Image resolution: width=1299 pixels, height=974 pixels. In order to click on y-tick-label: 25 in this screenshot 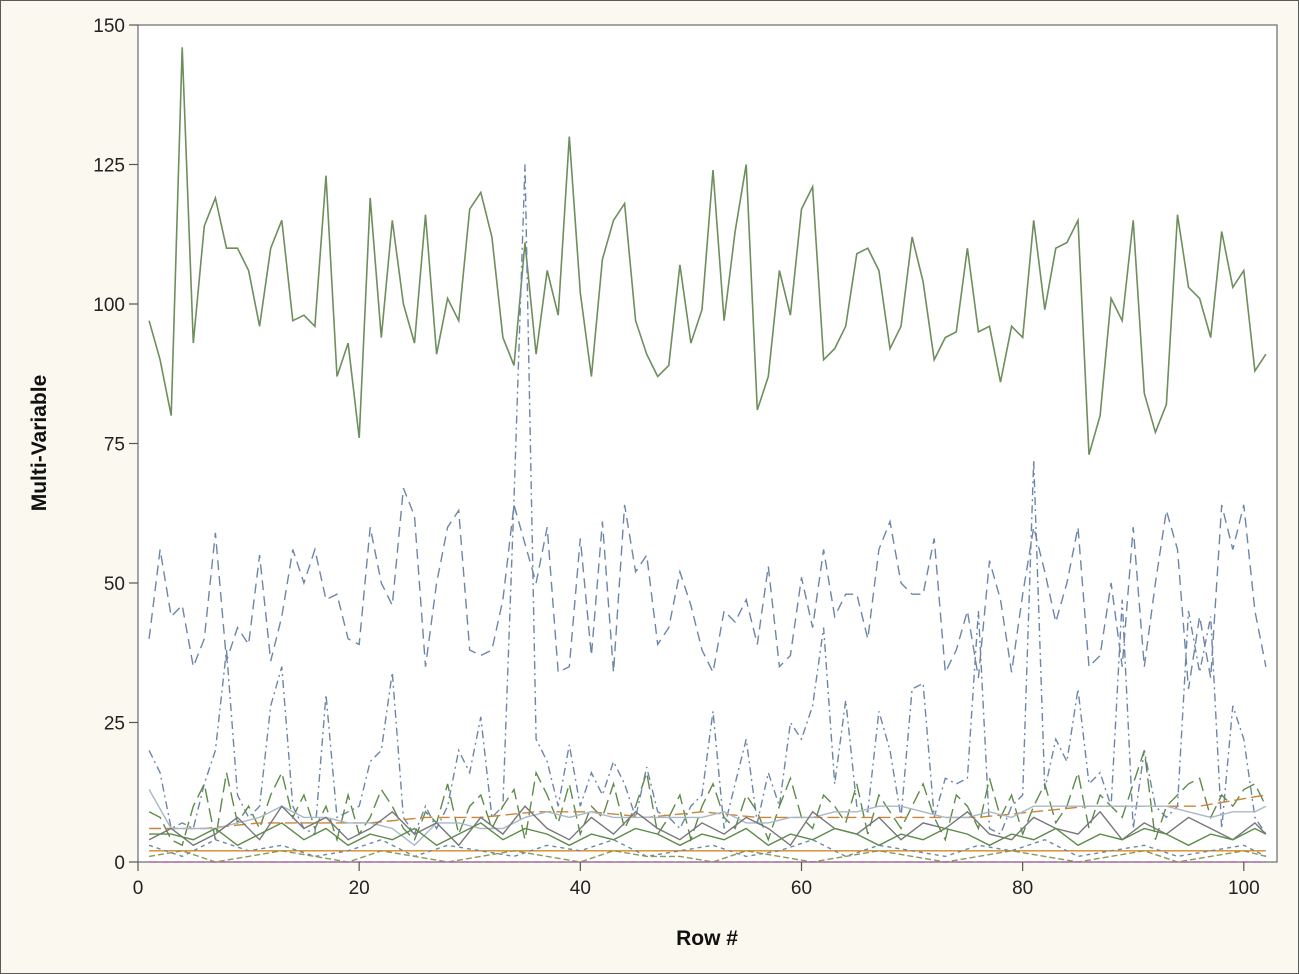, I will do `click(114, 724)`.